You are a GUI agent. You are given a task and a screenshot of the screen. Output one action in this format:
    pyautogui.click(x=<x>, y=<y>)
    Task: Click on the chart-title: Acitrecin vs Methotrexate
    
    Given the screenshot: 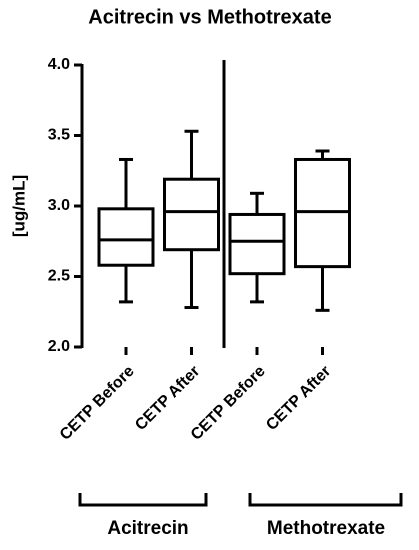 What is the action you would take?
    pyautogui.click(x=209, y=17)
    